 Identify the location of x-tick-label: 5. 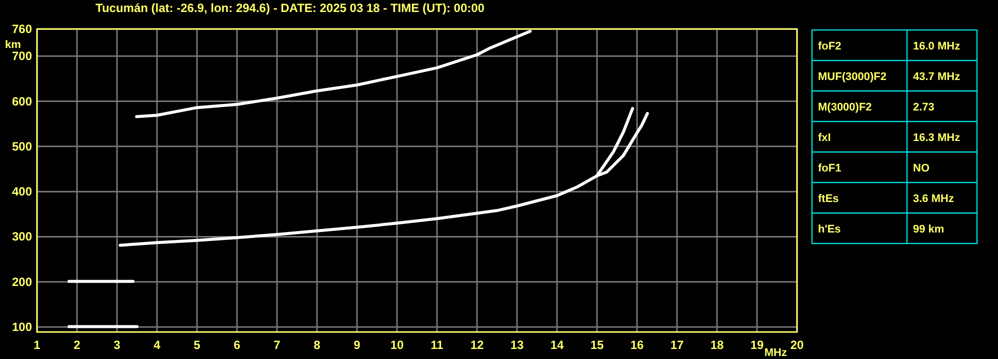
(197, 345).